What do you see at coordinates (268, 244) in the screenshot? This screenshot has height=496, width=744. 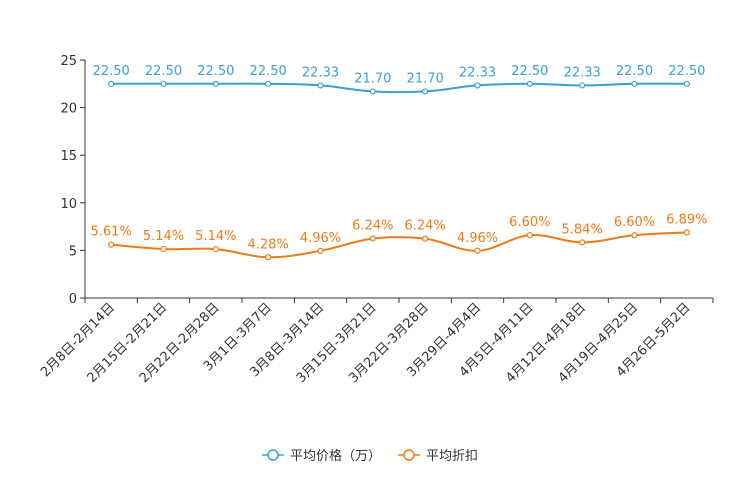 I see `data-label: 4.28%` at bounding box center [268, 244].